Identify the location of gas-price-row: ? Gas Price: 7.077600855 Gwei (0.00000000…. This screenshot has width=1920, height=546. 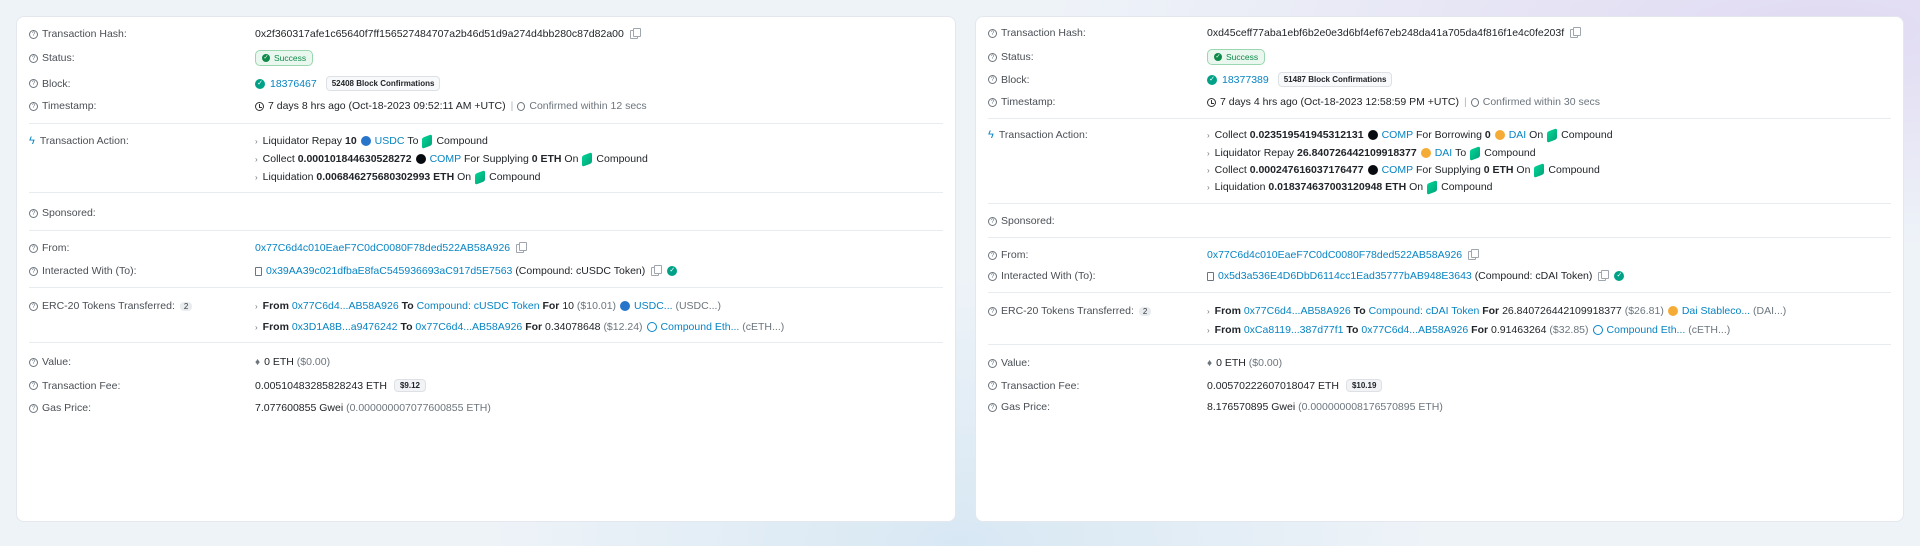
(486, 408).